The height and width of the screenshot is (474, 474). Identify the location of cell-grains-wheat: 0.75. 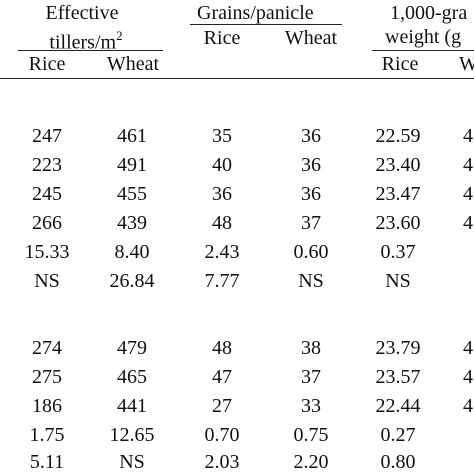
(311, 435).